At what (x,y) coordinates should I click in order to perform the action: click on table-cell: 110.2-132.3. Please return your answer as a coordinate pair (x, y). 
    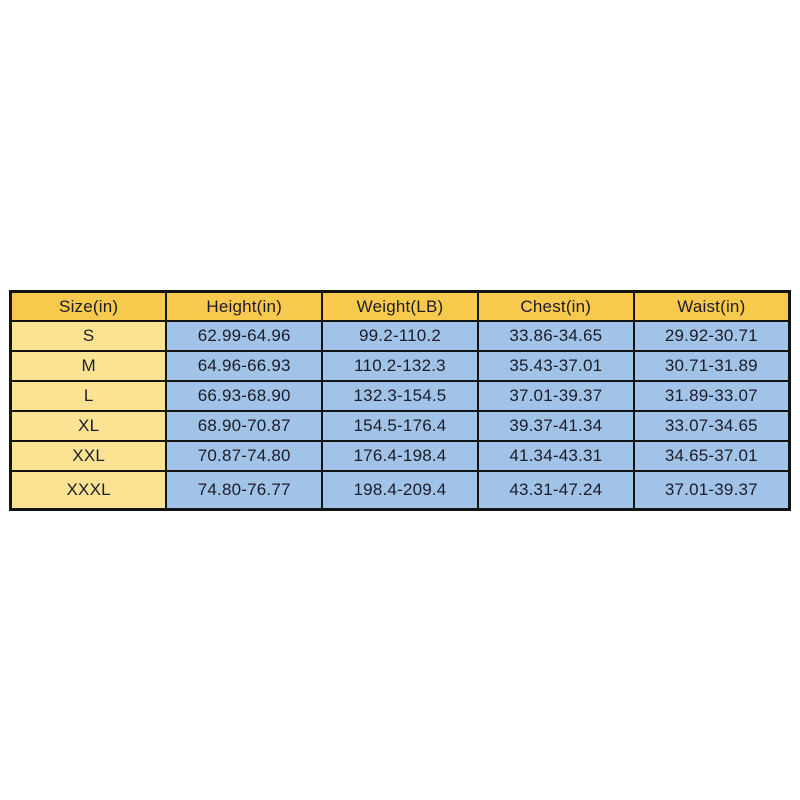
    Looking at the image, I should click on (400, 366).